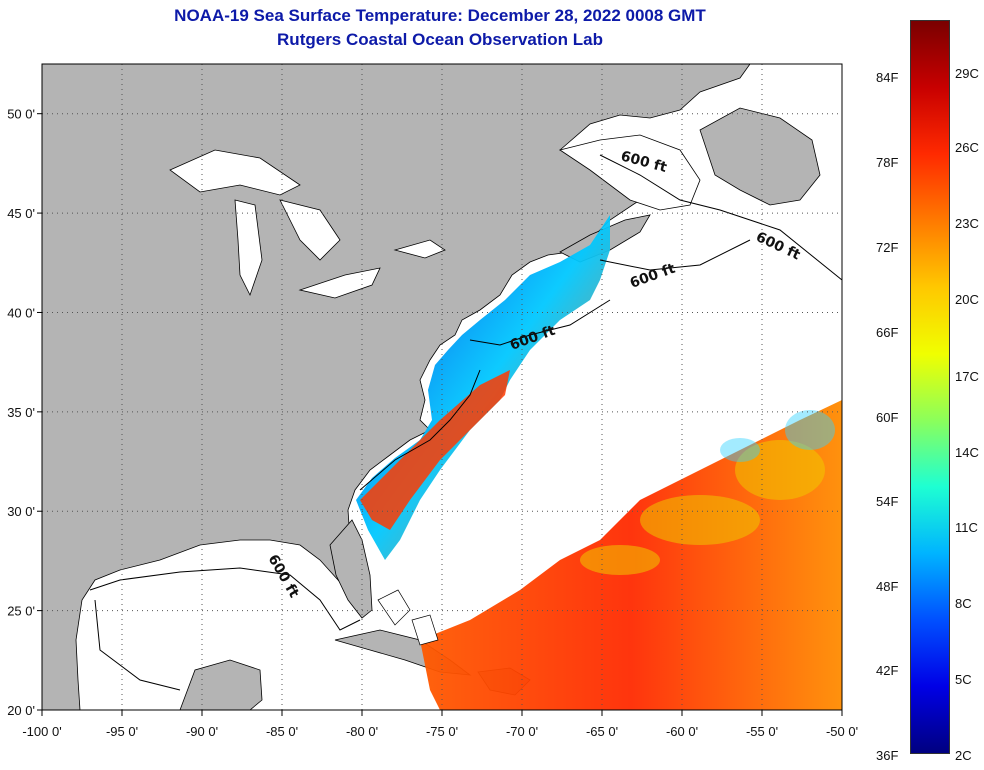 The height and width of the screenshot is (770, 984). I want to click on sst-cool-patches, so click(777, 436).